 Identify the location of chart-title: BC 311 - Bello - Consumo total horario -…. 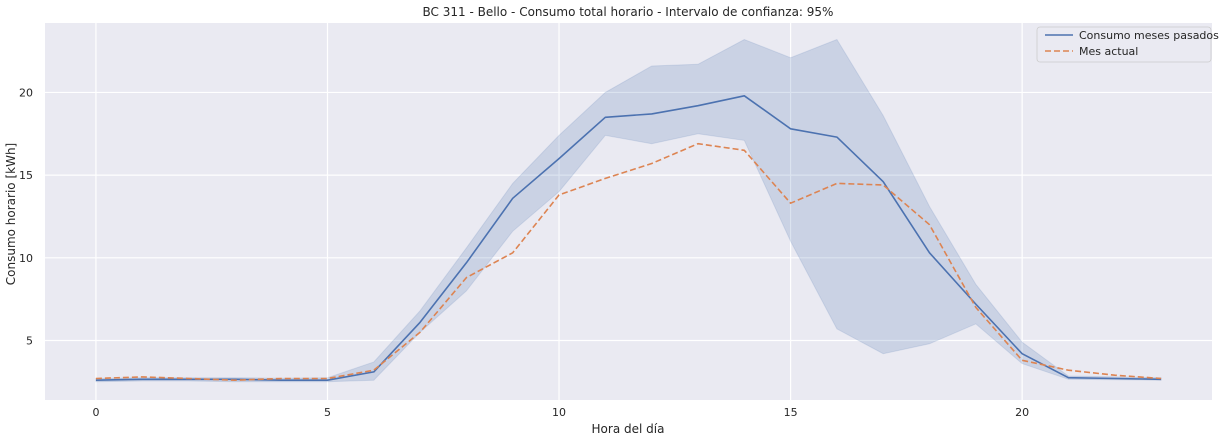
(628, 12).